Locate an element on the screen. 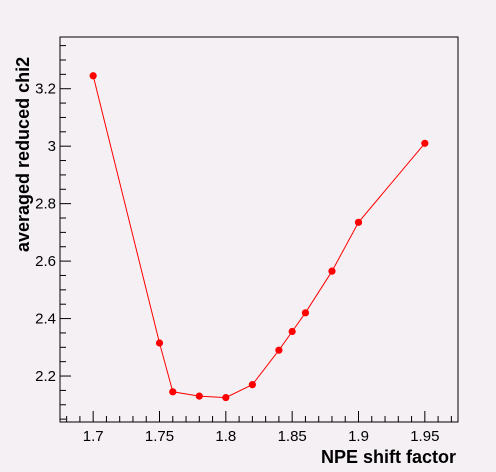 The width and height of the screenshot is (496, 472). y-tick-label: 2.6 is located at coordinates (45, 261).